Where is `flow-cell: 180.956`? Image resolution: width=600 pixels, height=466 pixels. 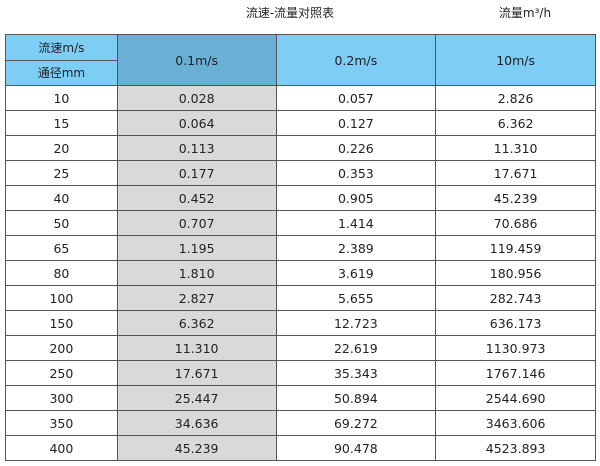
flow-cell: 180.956 is located at coordinates (515, 273).